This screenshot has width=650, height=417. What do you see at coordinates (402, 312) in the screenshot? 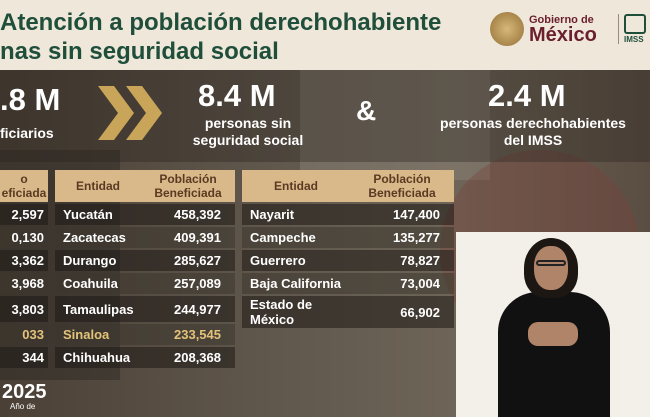
I see `cell-valor: 66,902` at bounding box center [402, 312].